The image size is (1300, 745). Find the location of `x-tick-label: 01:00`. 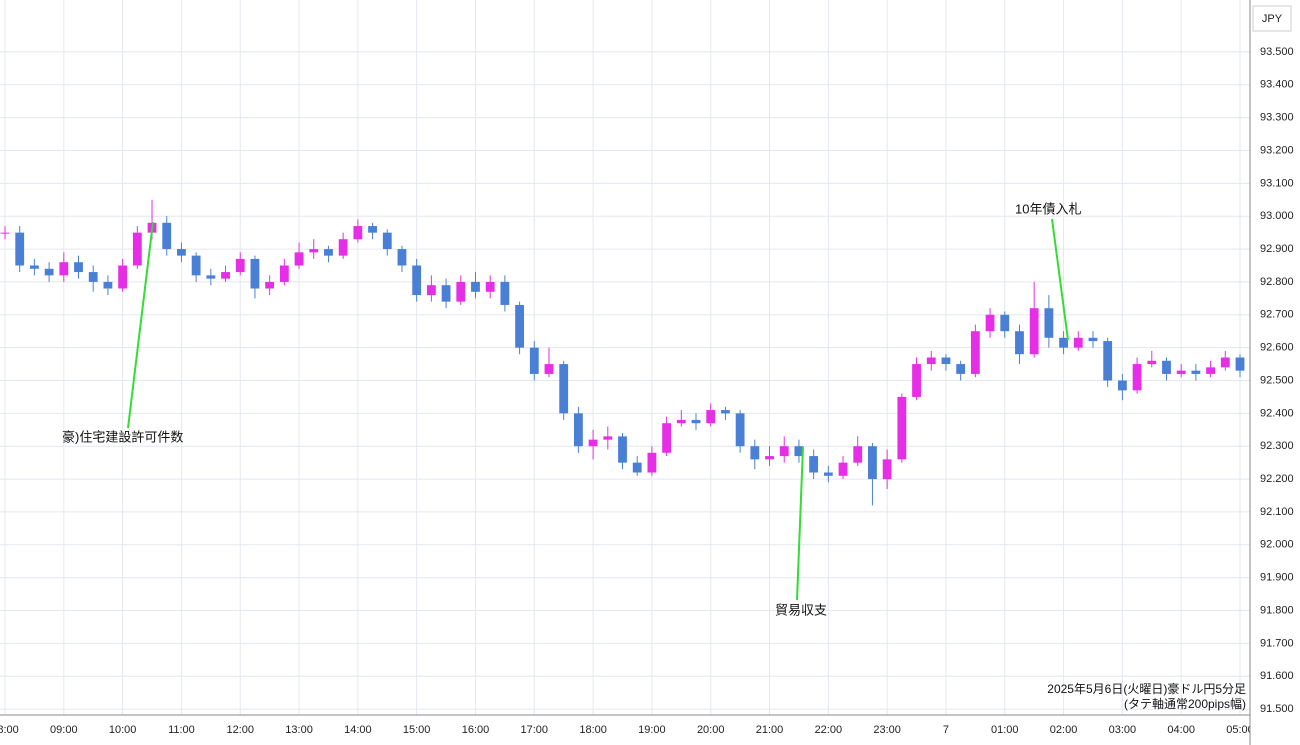

x-tick-label: 01:00 is located at coordinates (1005, 730).